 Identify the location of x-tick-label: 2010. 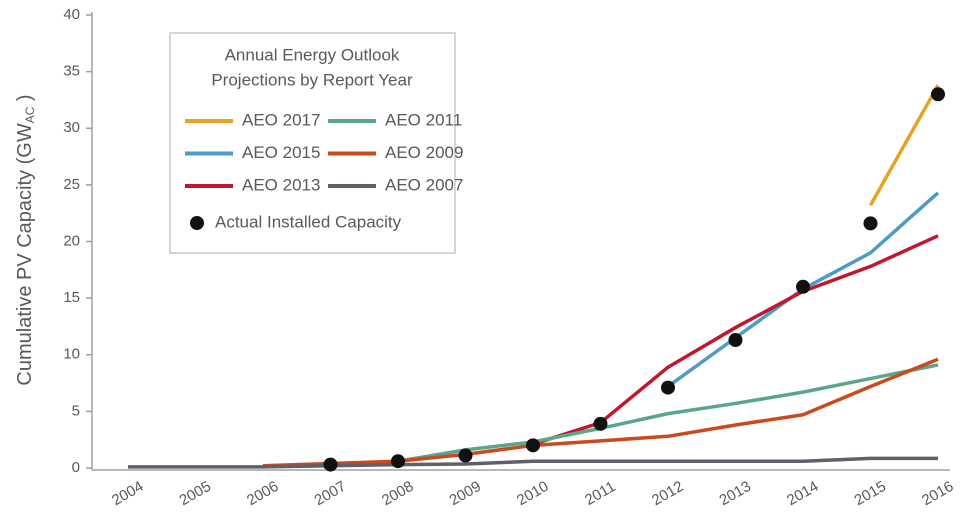
(532, 493).